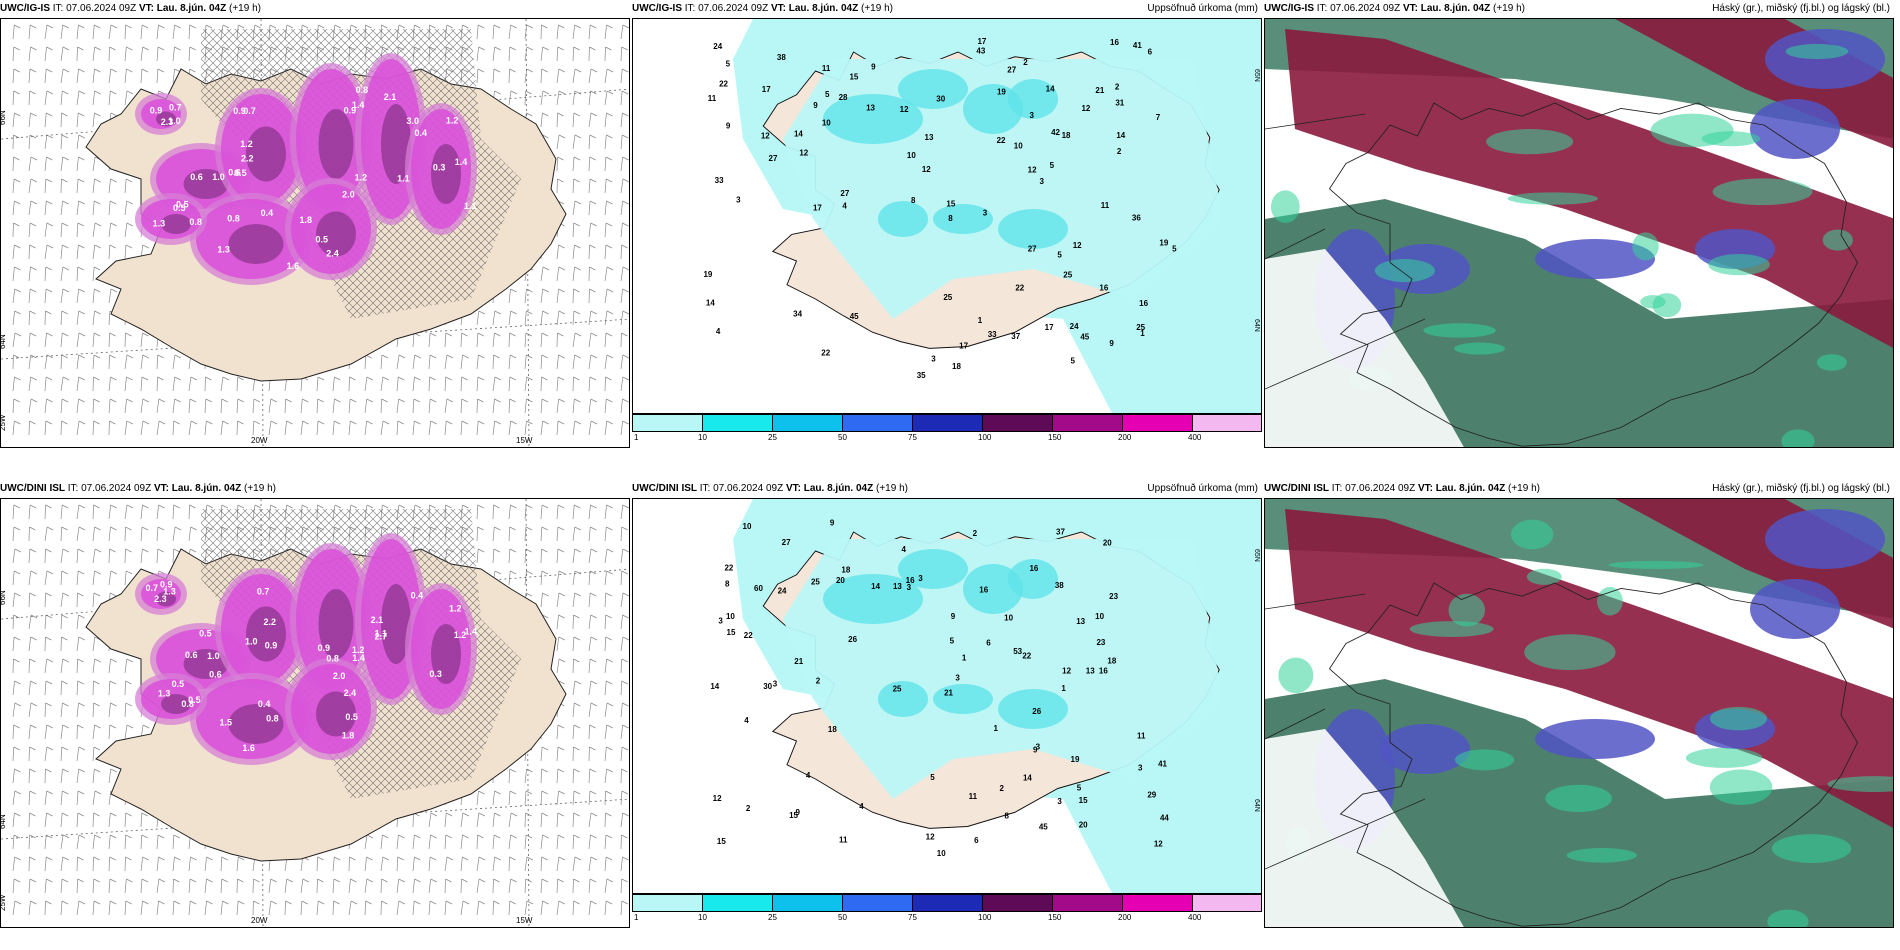 The image size is (1900, 950). I want to click on precip-value: 41, so click(1137, 45).